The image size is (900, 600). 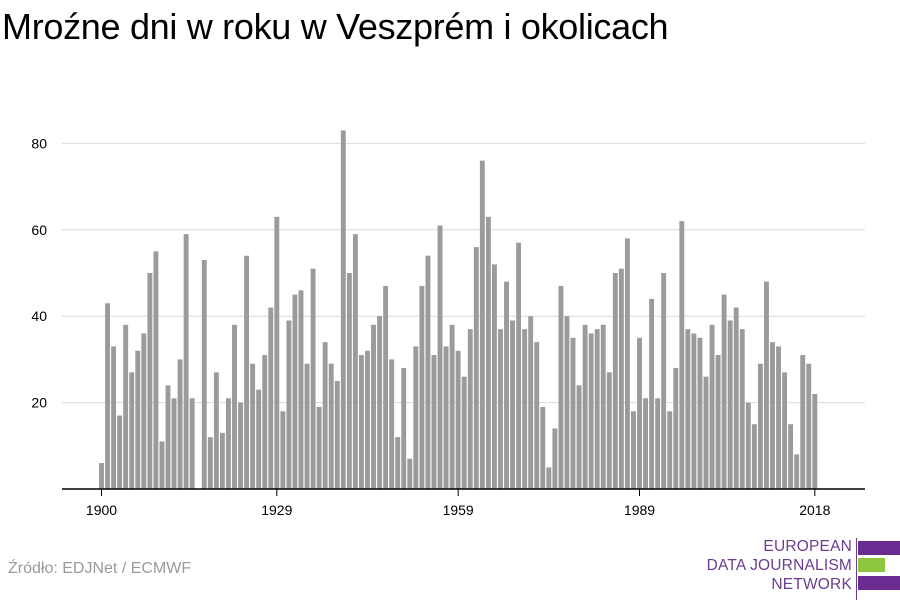 I want to click on bar-2003, so click(x=724, y=391).